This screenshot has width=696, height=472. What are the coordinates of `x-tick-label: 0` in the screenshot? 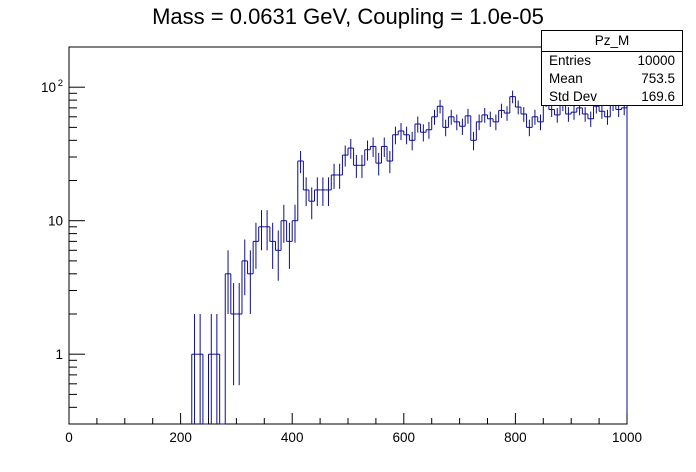 It's located at (69, 437).